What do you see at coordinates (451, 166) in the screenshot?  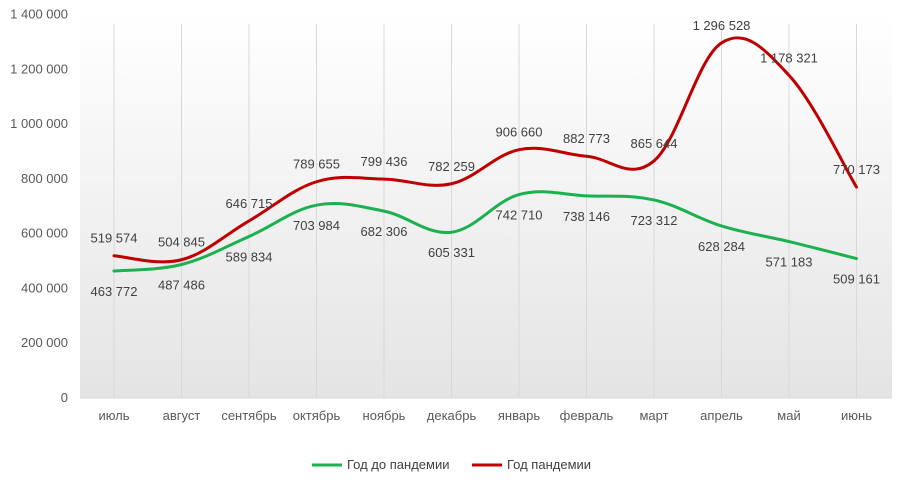 I see `data-label: 782 259` at bounding box center [451, 166].